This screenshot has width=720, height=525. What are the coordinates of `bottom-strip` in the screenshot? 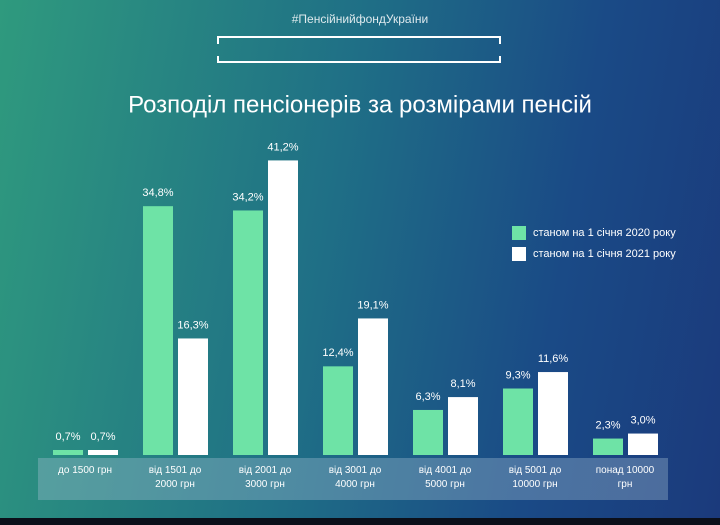 It's located at (360, 521).